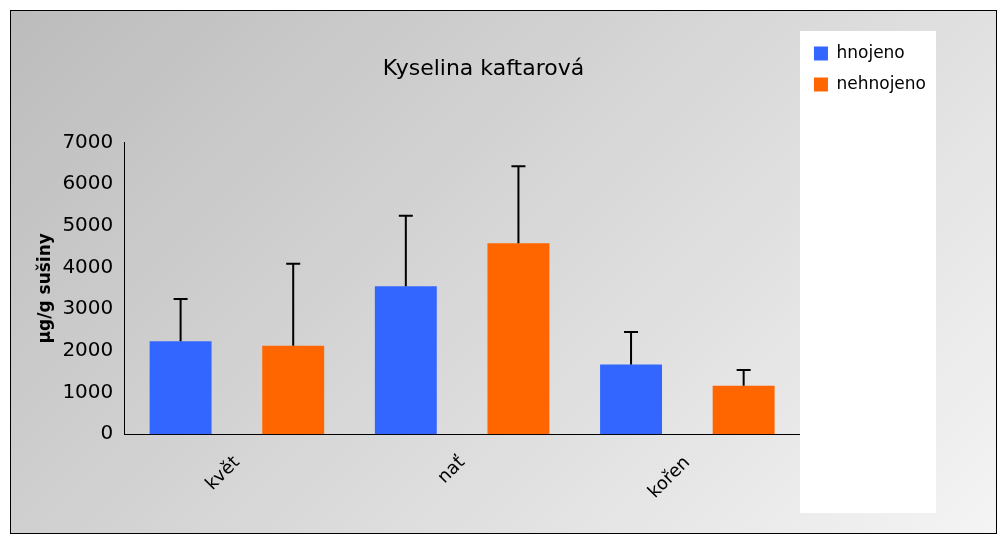  I want to click on x-tick-label: nať, so click(450, 469).